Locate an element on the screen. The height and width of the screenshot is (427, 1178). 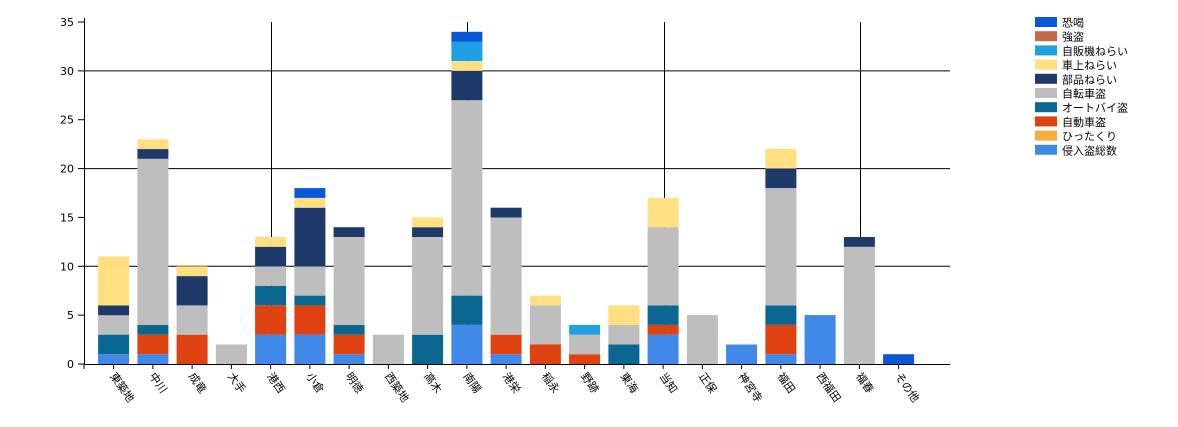
x-tick-label: 稲永 is located at coordinates (551, 383).